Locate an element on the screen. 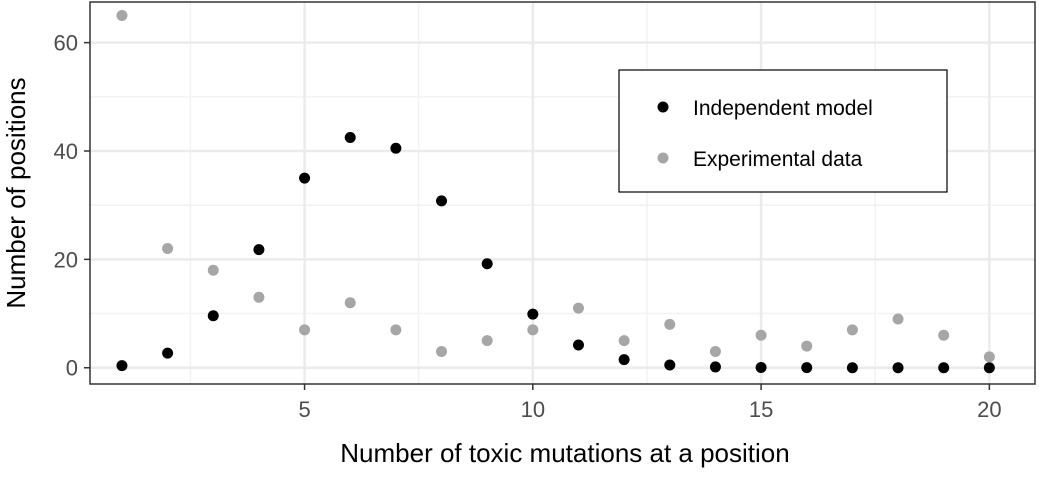  legend: Independent model Experimental data is located at coordinates (783, 131).